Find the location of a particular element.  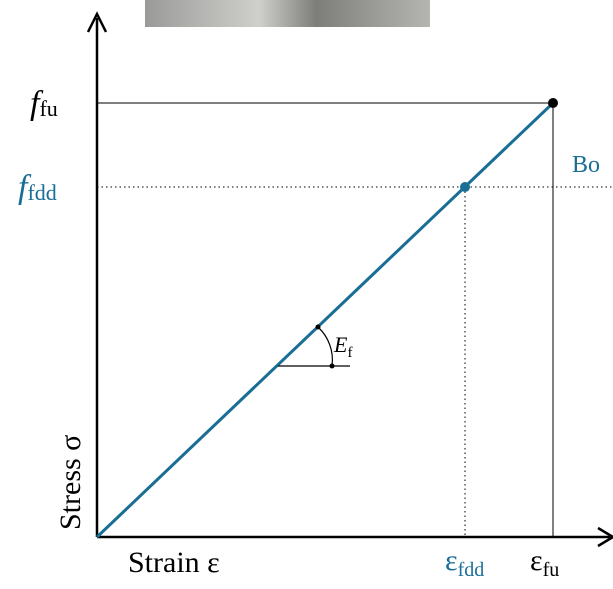

eps-fu-label: εfu is located at coordinates (544, 562).